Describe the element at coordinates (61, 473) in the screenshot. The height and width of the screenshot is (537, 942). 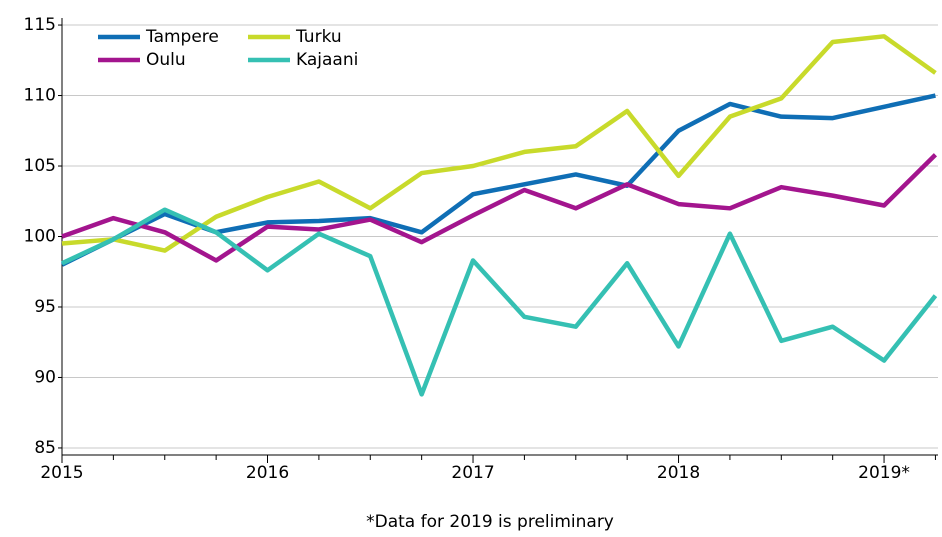
I see `x-tick-label: 2015` at that location.